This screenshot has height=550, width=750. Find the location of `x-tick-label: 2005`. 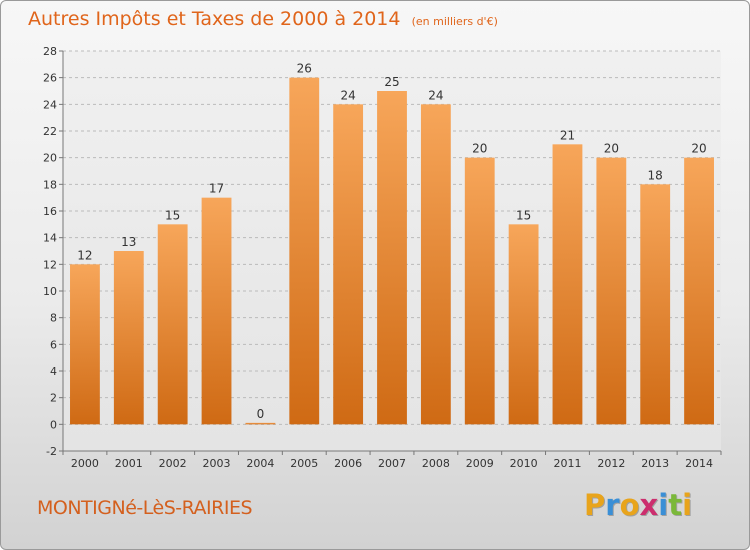

x-tick-label: 2005 is located at coordinates (304, 463).